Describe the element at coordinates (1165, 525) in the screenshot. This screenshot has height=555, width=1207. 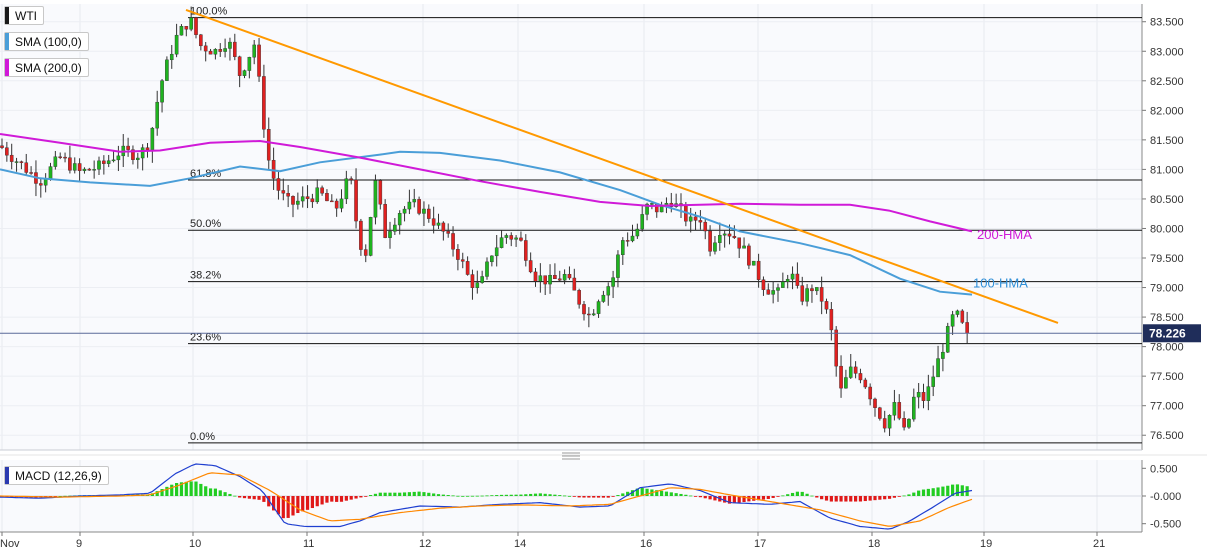
I see `macd-tick-label: -0.500` at that location.